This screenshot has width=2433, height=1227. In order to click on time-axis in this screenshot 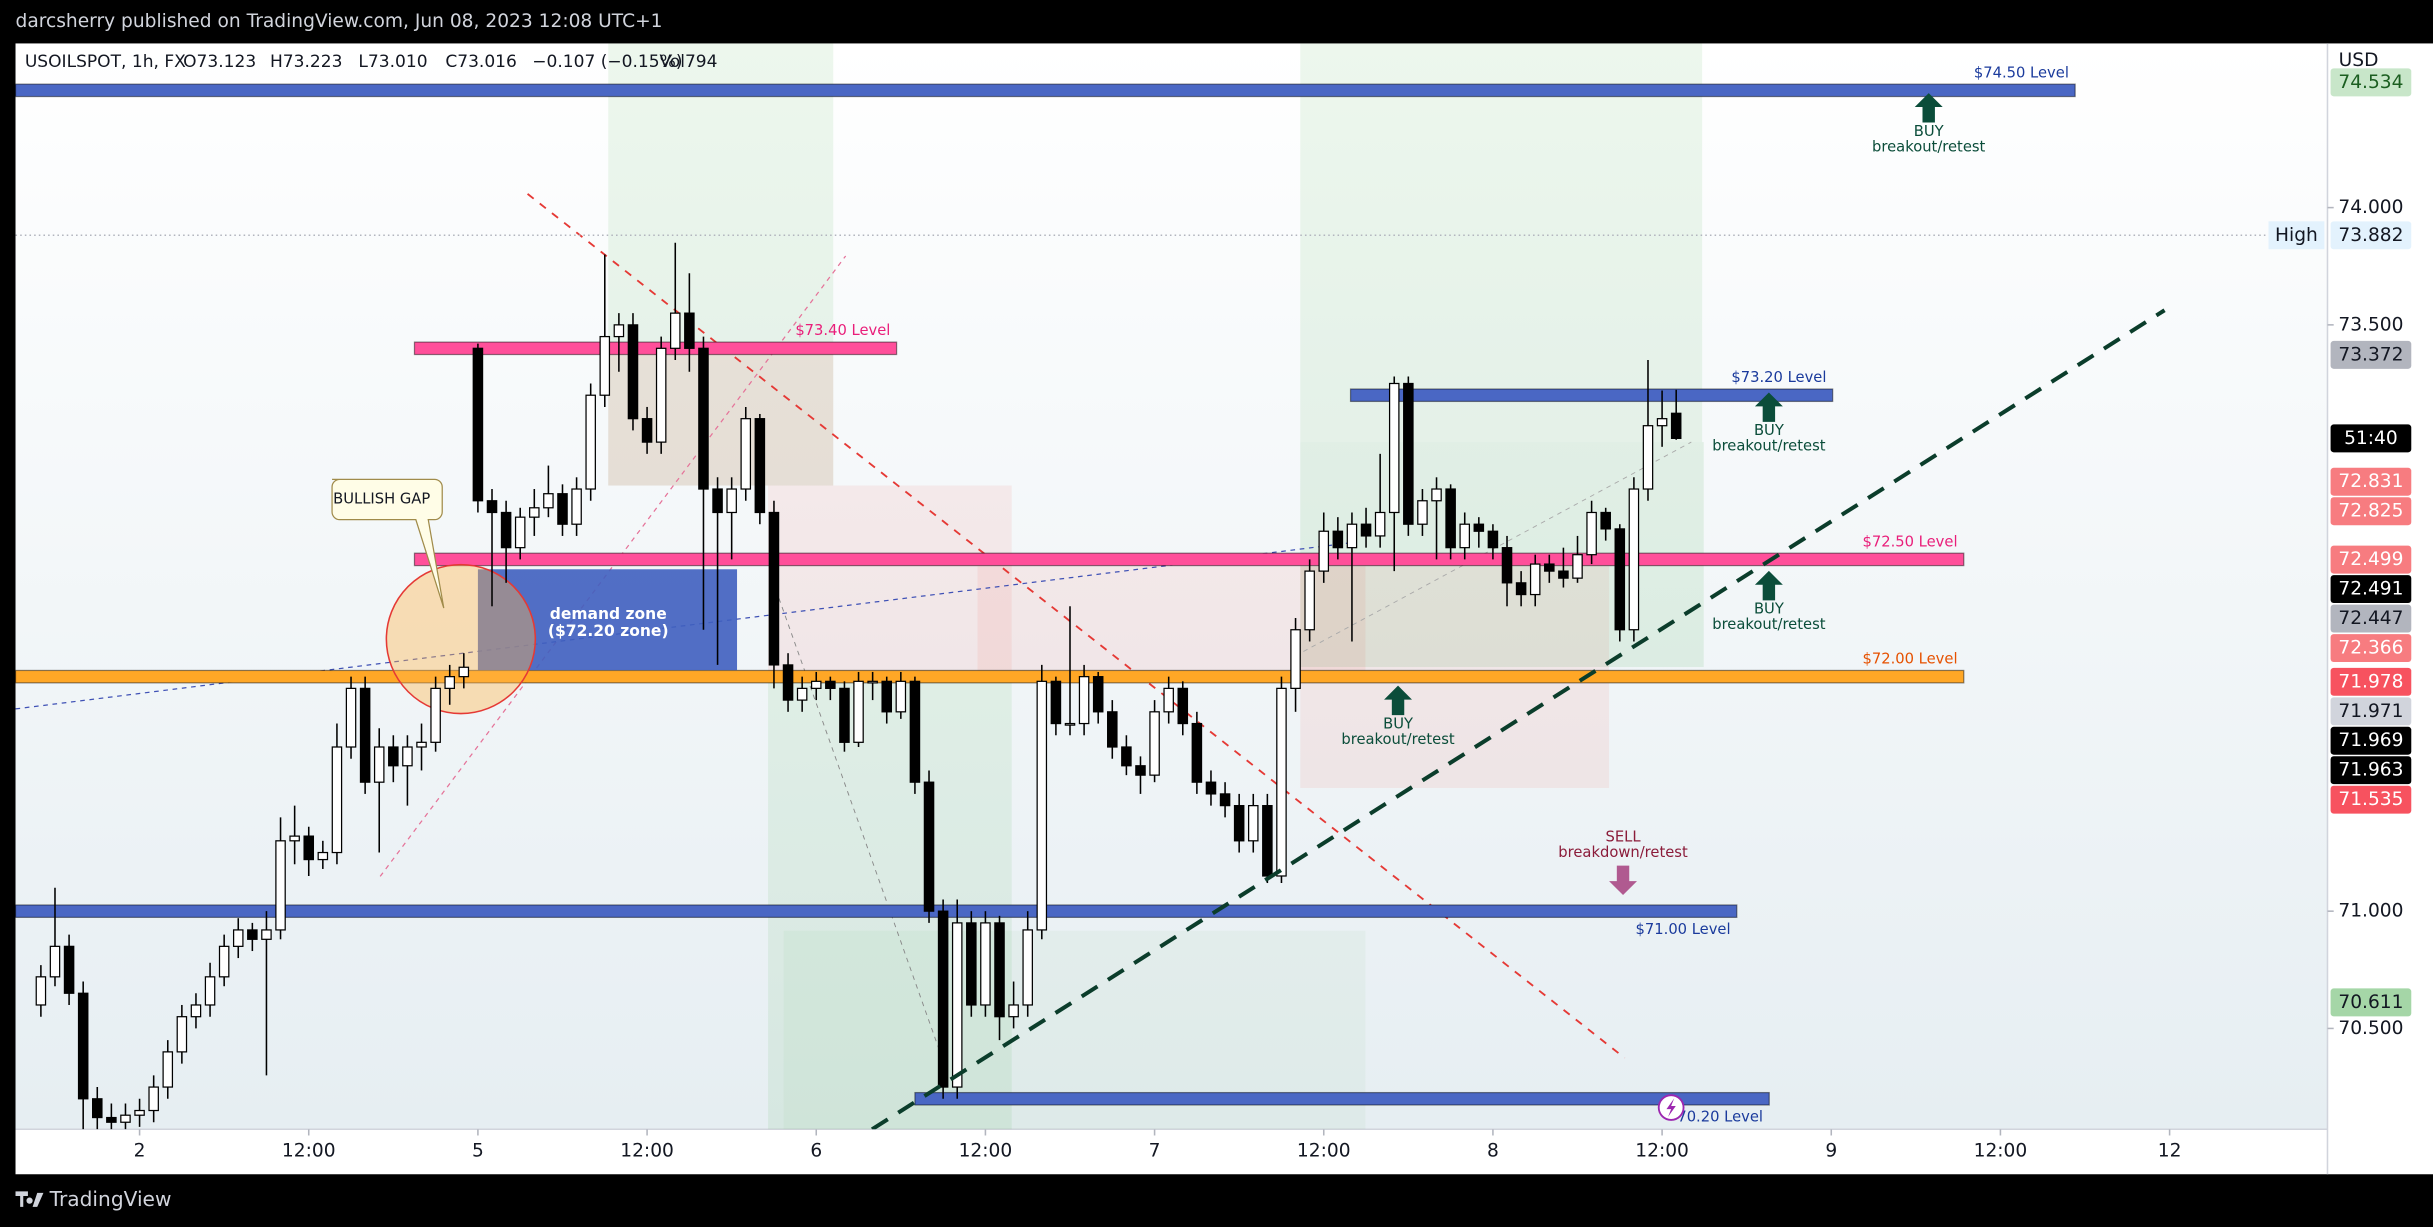, I will do `click(1171, 1152)`.